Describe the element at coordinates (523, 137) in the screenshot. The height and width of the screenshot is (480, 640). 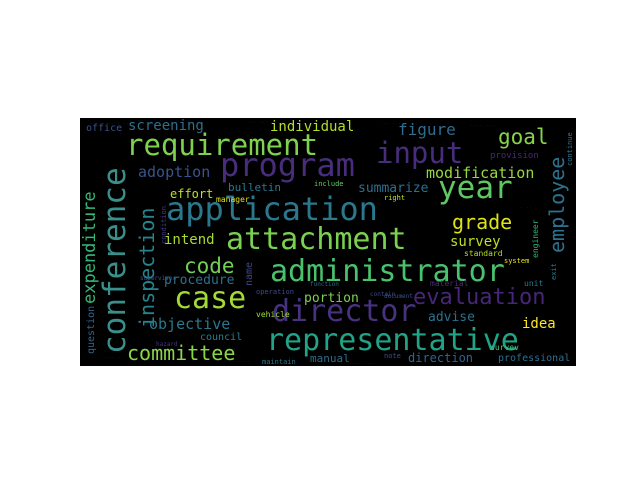
I see `word-goal: goal` at that location.